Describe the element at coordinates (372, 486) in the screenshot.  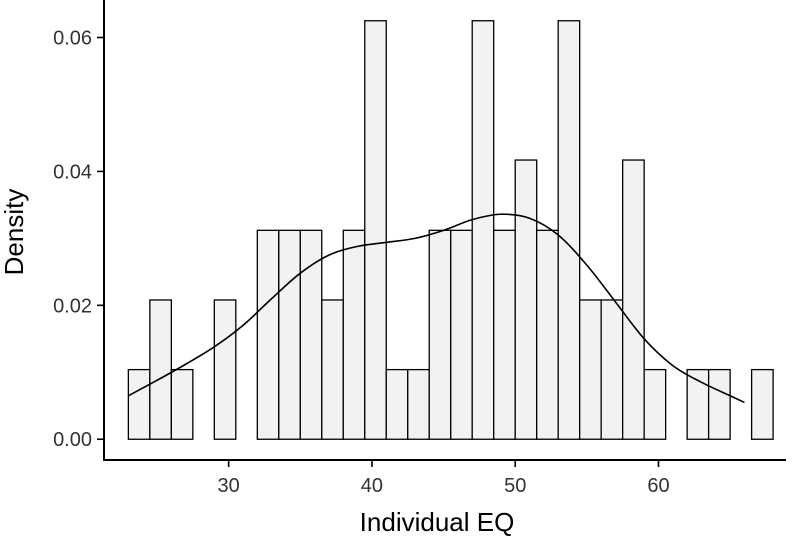
I see `x-tick-label: 40` at that location.